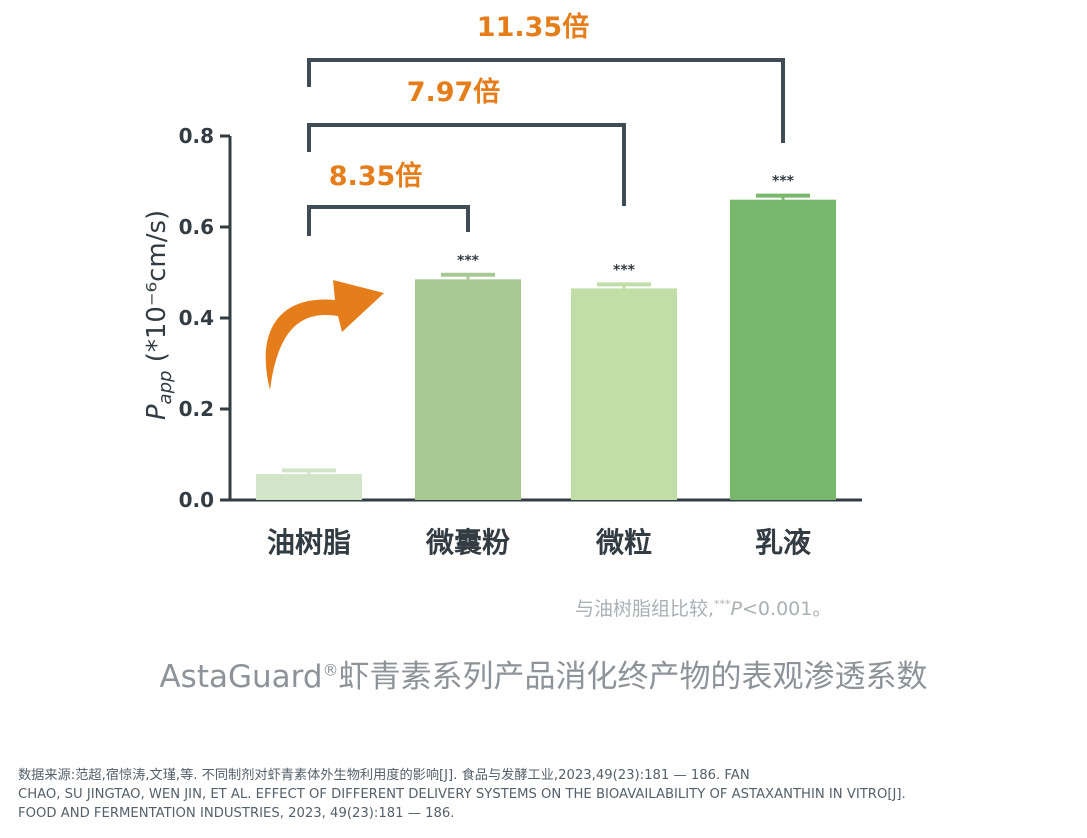 The height and width of the screenshot is (838, 1087). What do you see at coordinates (196, 409) in the screenshot?
I see `y-tick-label: 0.2` at bounding box center [196, 409].